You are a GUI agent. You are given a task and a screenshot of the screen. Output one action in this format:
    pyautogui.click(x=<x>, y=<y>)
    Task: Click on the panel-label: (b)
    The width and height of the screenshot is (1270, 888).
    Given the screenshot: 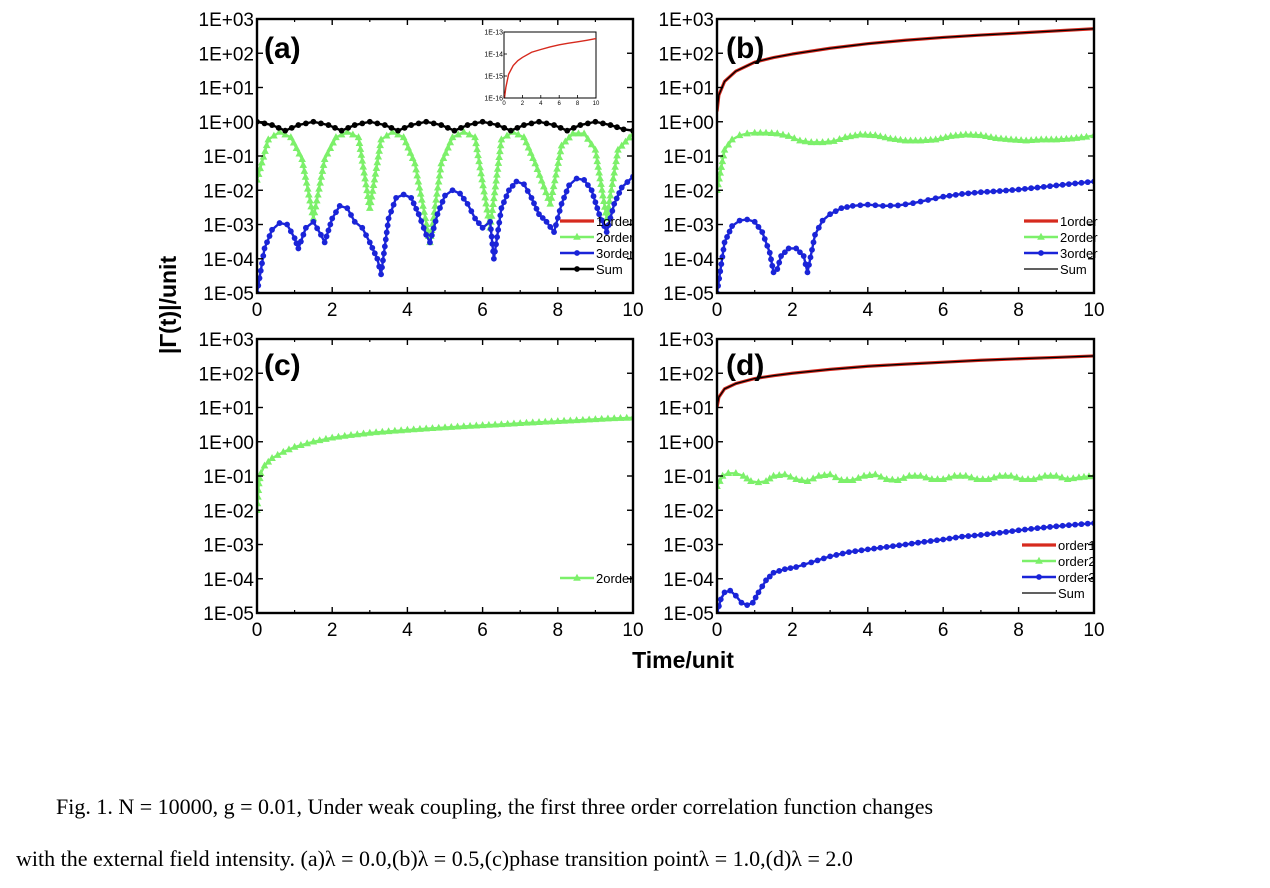 What is the action you would take?
    pyautogui.click(x=745, y=48)
    